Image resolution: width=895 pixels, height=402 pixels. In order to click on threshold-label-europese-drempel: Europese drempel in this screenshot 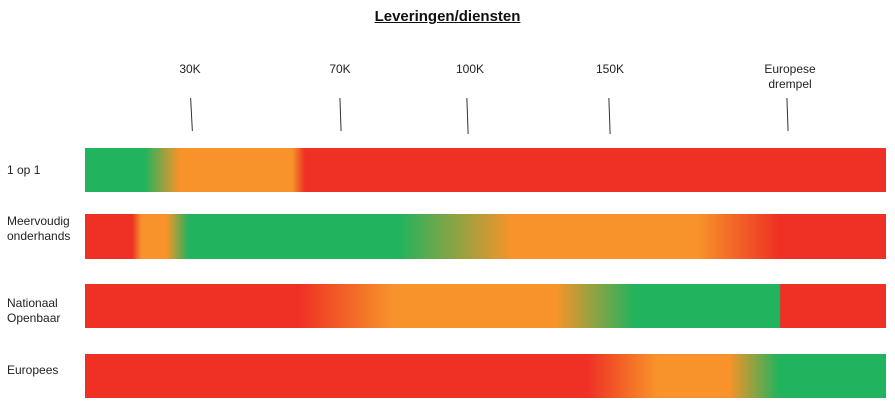, I will do `click(790, 77)`.